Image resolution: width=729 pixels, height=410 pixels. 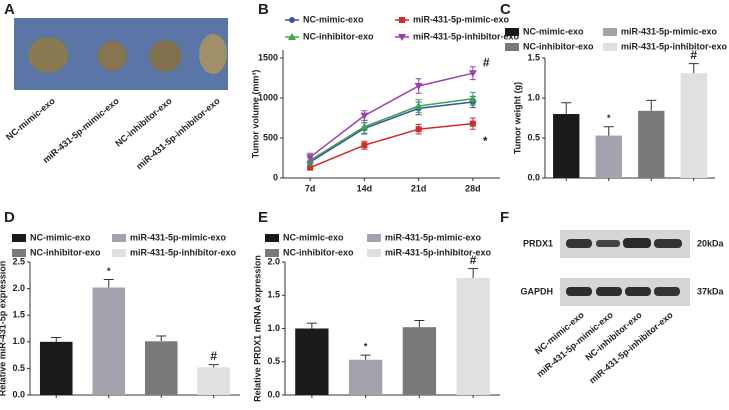 What do you see at coordinates (559, 332) in the screenshot?
I see `lane-label: NC-mimic-exo` at bounding box center [559, 332].